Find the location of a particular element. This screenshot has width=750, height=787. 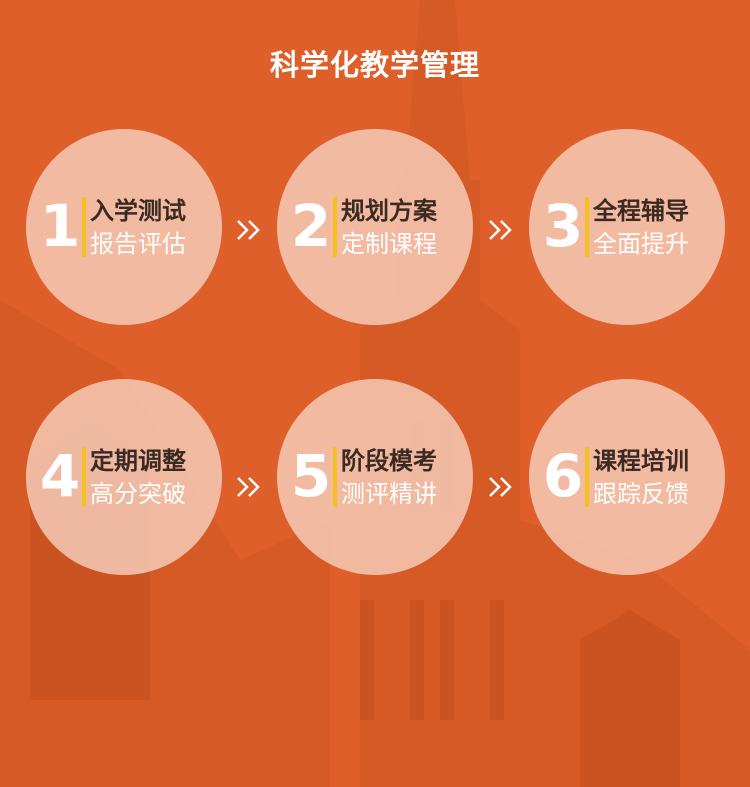

page-title: 科学化教学管理 is located at coordinates (374, 65).